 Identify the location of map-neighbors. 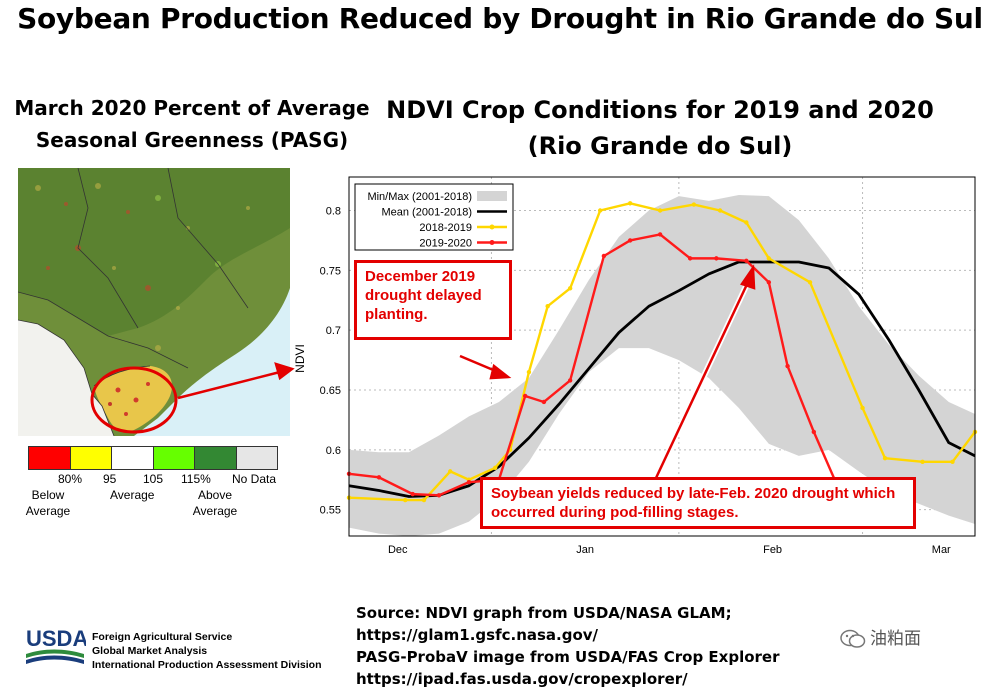
(66, 378).